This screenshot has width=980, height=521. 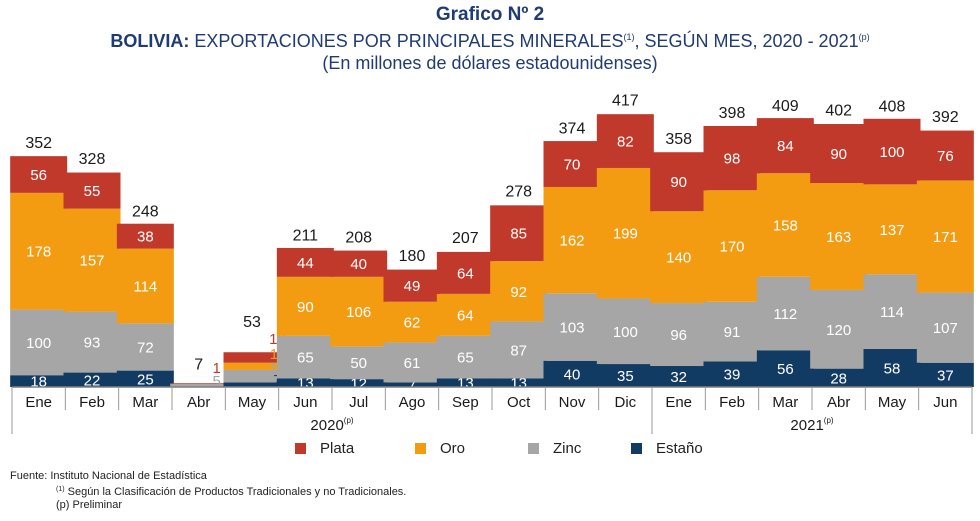 What do you see at coordinates (518, 192) in the screenshot?
I see `total-label-9: 278` at bounding box center [518, 192].